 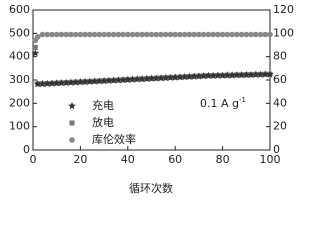 I want to click on y2-tick-label: 60, so click(x=280, y=79).